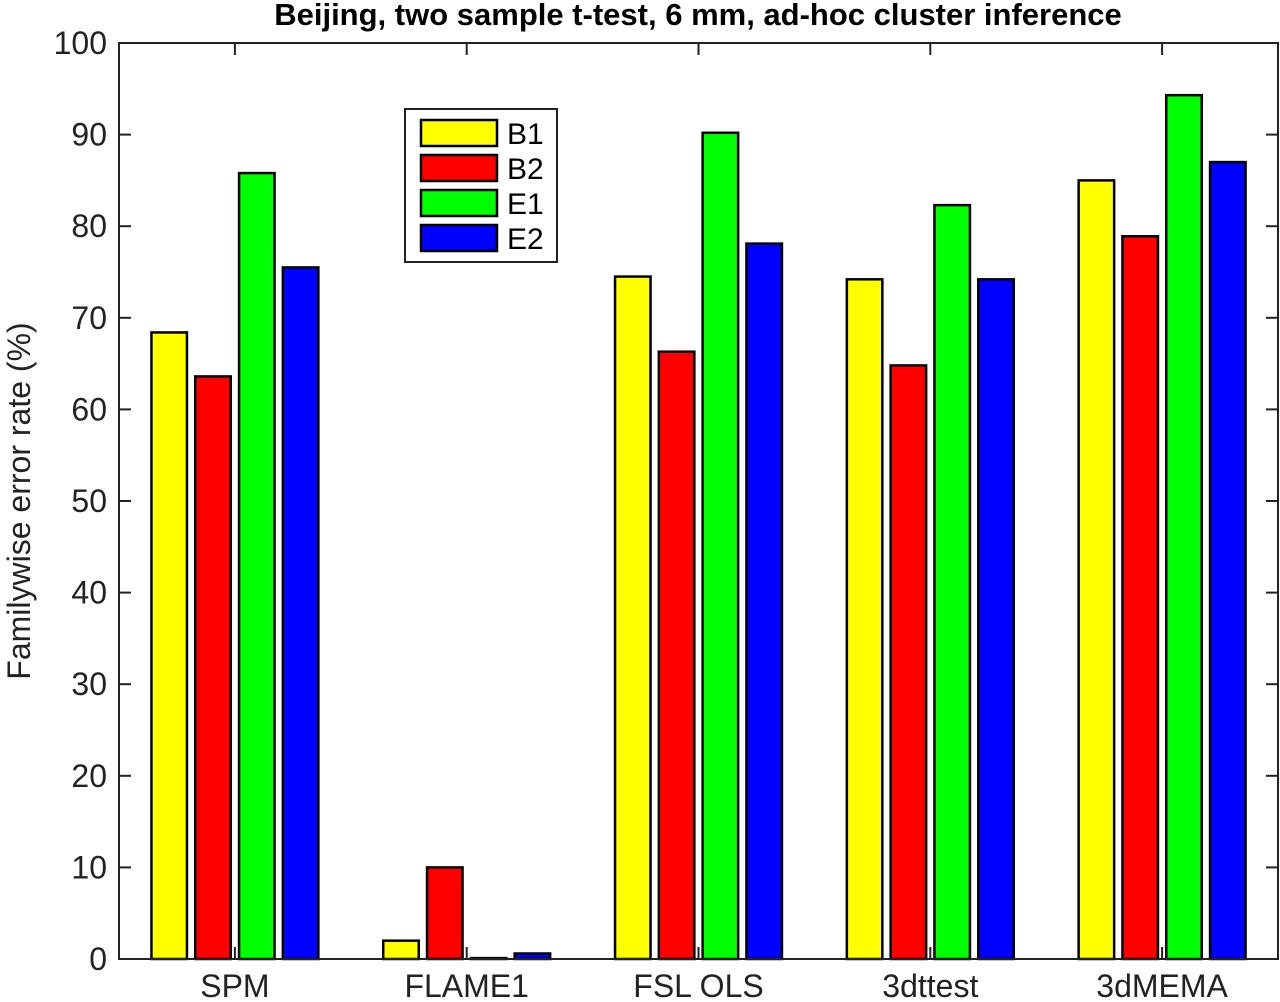 This screenshot has width=1280, height=1002. I want to click on x-tick-label: FSL OLS, so click(698, 985).